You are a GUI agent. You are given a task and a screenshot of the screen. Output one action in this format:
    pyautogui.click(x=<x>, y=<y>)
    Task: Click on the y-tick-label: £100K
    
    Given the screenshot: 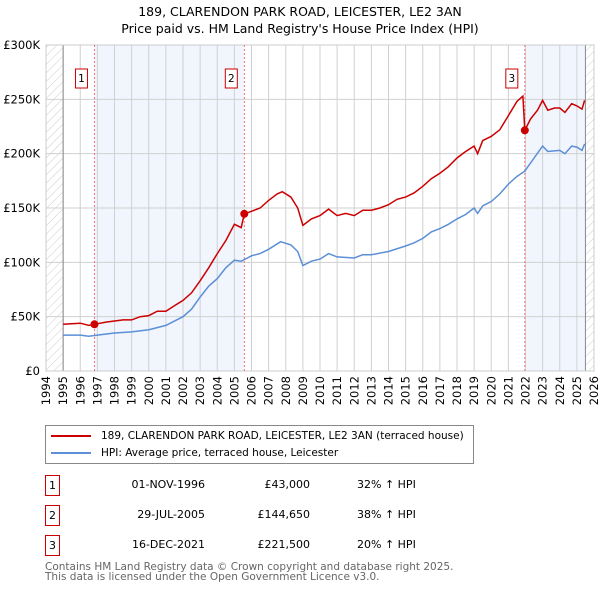 What is the action you would take?
    pyautogui.click(x=21, y=262)
    